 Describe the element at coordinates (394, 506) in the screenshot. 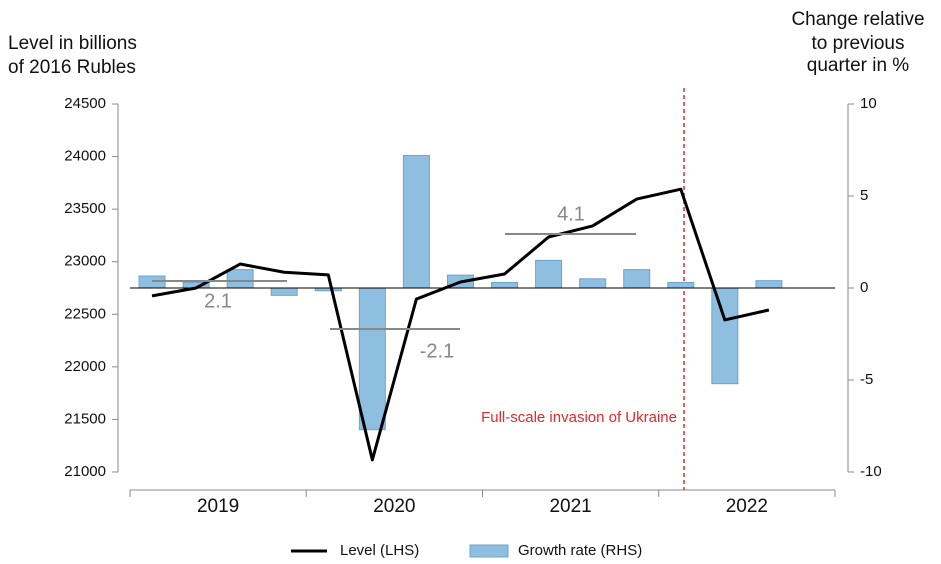

I see `x-tick-label: 2020` at that location.